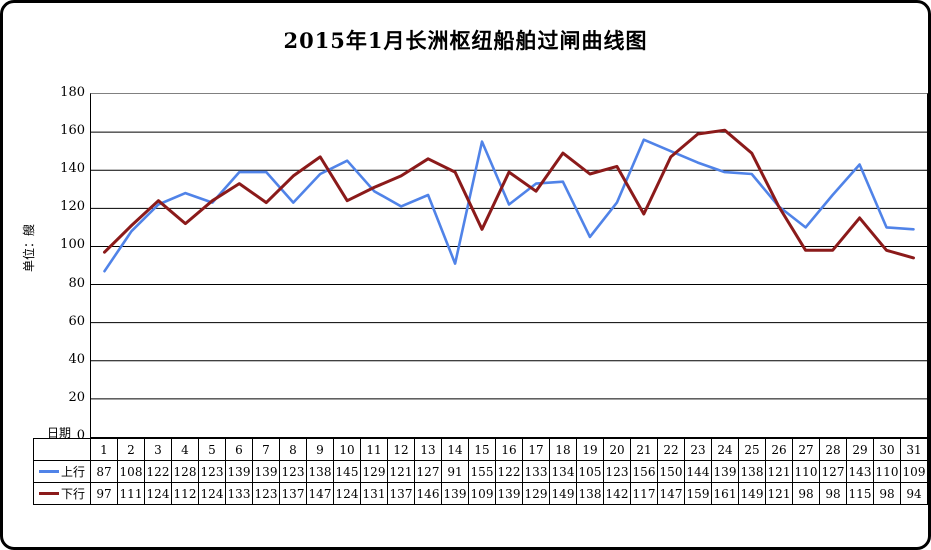 Image resolution: width=931 pixels, height=550 pixels. I want to click on value-cell: 143, so click(860, 471).